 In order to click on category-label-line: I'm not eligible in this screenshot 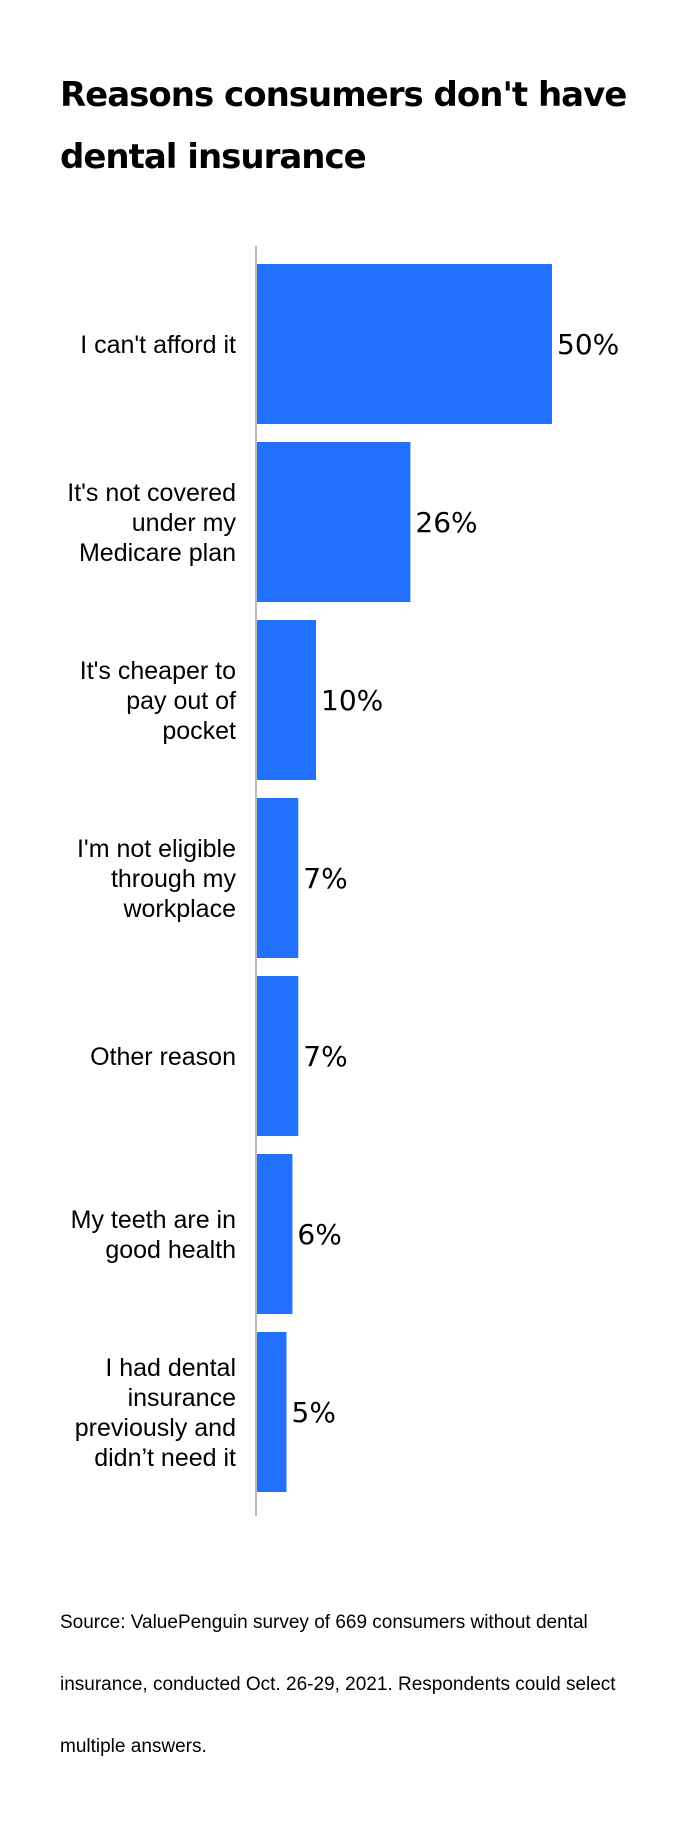, I will do `click(156, 849)`.